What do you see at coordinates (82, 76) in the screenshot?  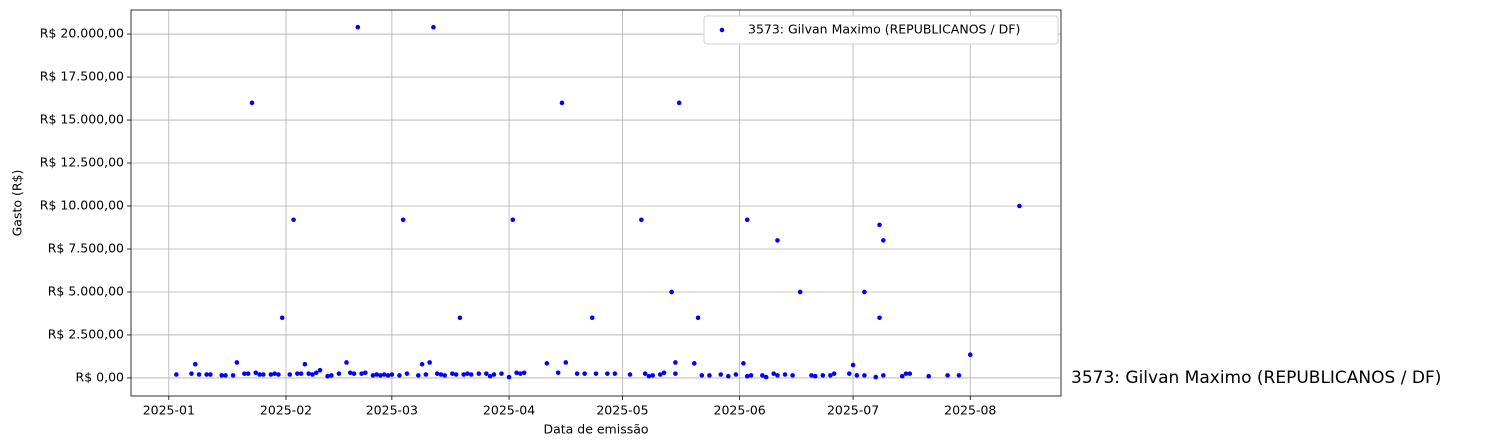 I see `y-tick-label: R$ 17.500,00` at bounding box center [82, 76].